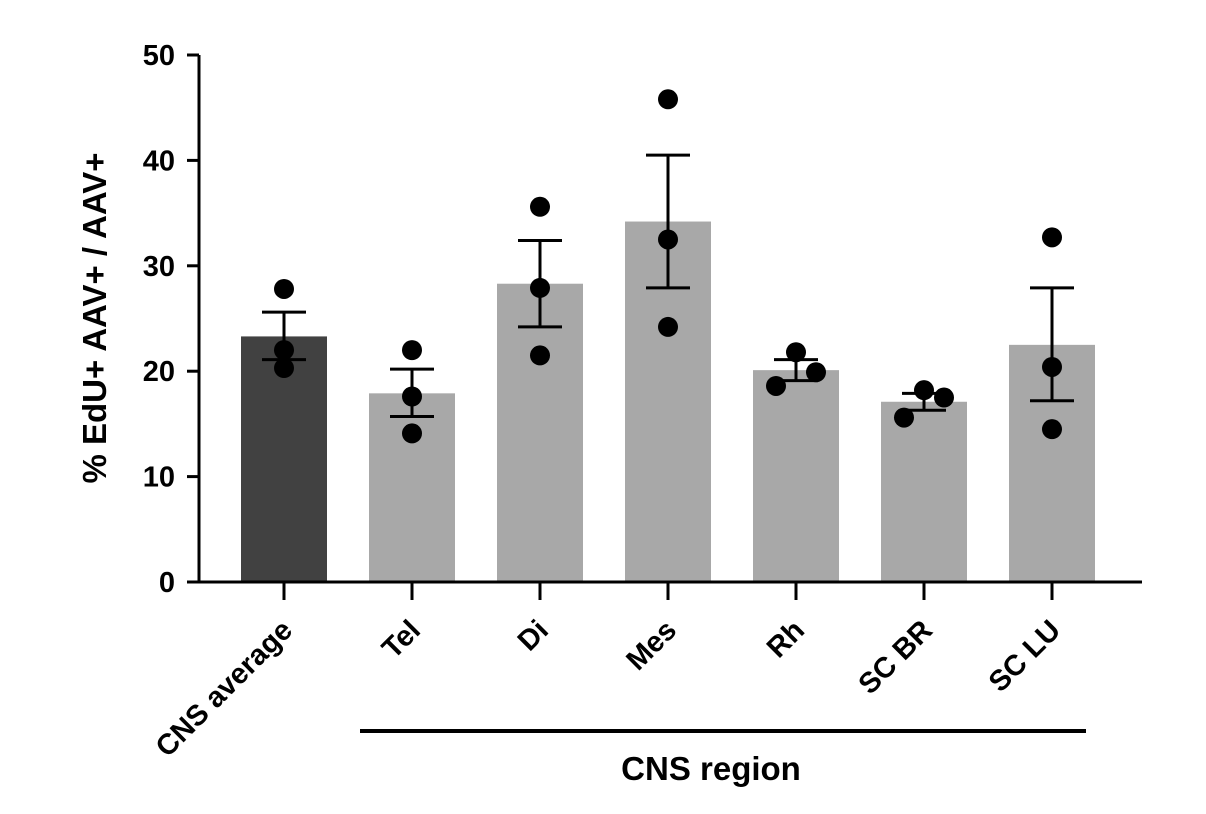 This screenshot has height=814, width=1206. I want to click on y-tick-label: 10, so click(159, 478).